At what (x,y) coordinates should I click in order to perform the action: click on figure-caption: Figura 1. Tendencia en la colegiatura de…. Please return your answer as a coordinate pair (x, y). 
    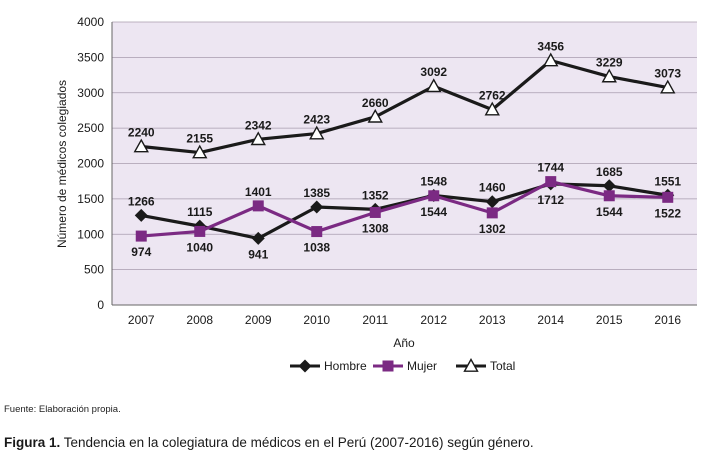
    Looking at the image, I should click on (269, 442).